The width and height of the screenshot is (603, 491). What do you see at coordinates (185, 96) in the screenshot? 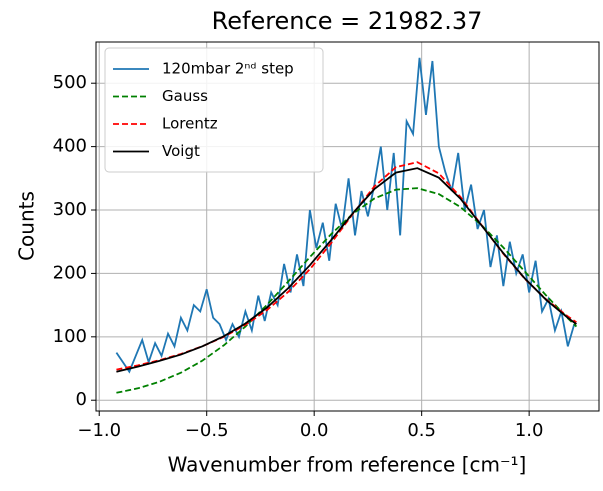
I see `legend-label: Gauss` at bounding box center [185, 96].